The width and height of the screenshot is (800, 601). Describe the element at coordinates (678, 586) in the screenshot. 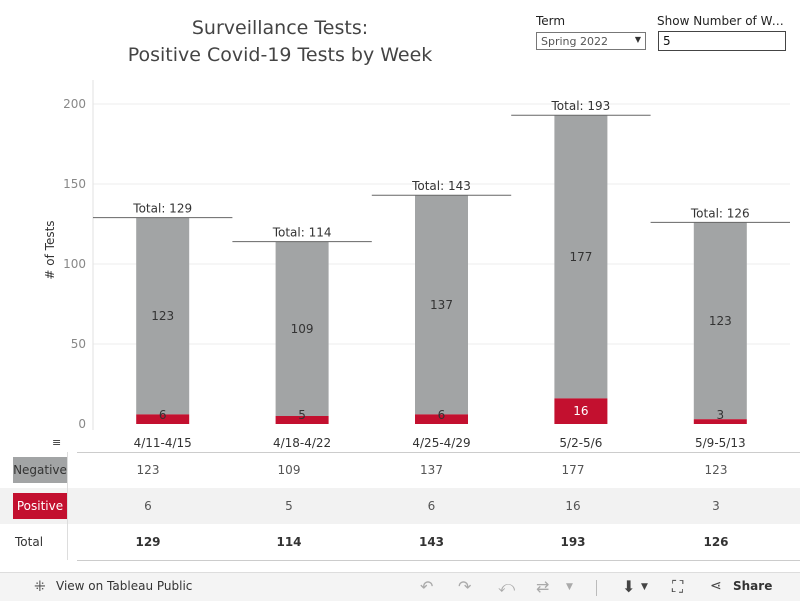

I see `fullscreen-icon: ⛶` at that location.